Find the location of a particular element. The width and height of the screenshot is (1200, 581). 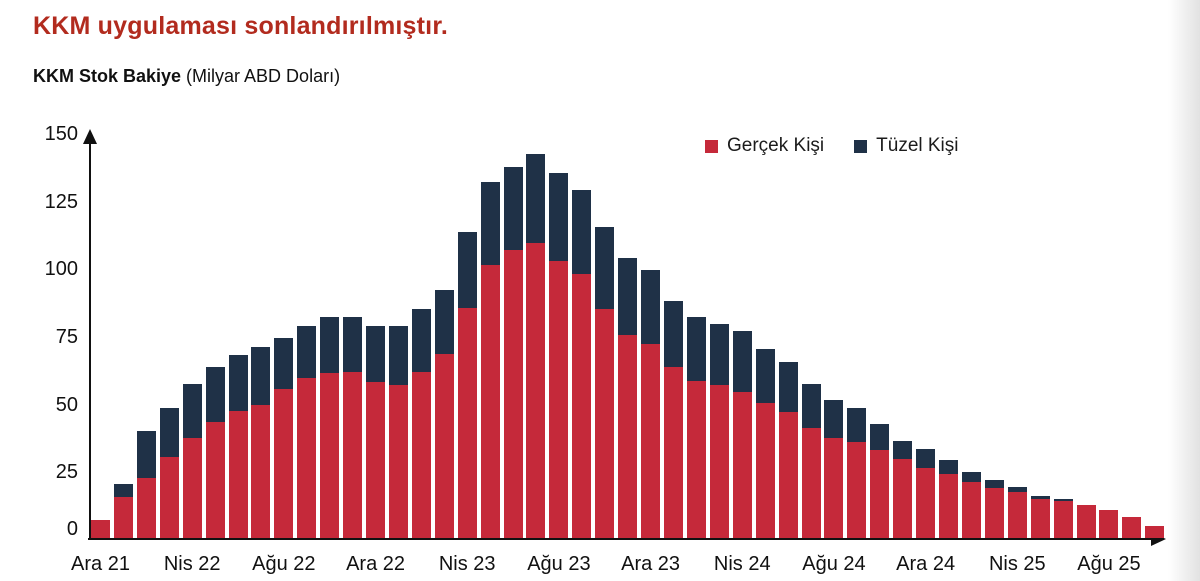

bar-Şub-22 is located at coordinates (146, 484).